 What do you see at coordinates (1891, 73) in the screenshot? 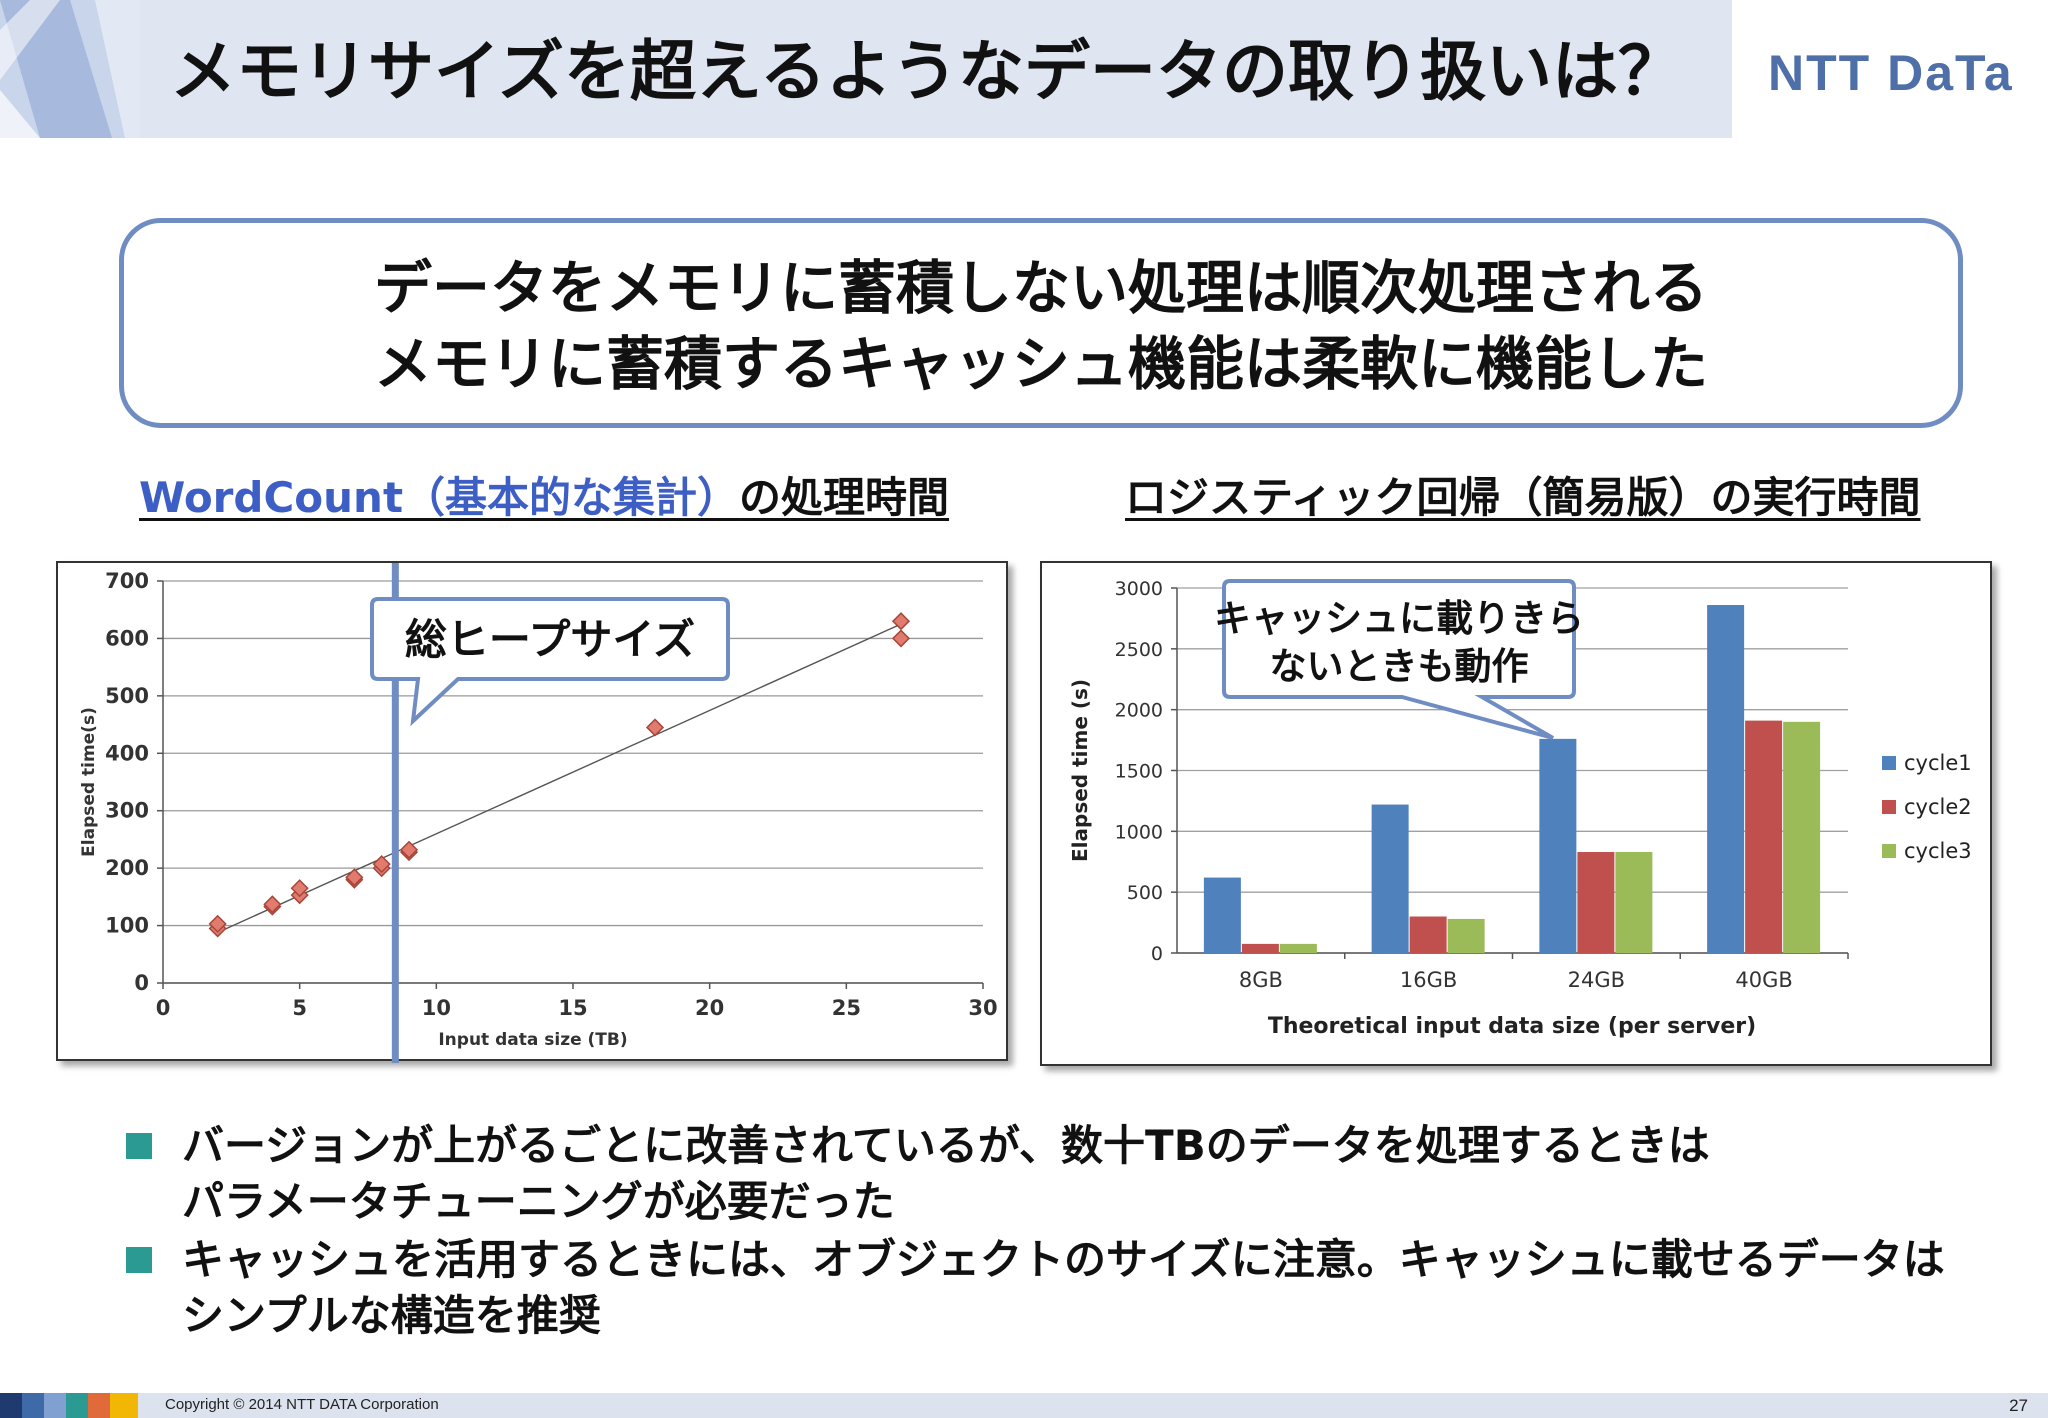
I see `logo-text: NTT DaTa` at bounding box center [1891, 73].